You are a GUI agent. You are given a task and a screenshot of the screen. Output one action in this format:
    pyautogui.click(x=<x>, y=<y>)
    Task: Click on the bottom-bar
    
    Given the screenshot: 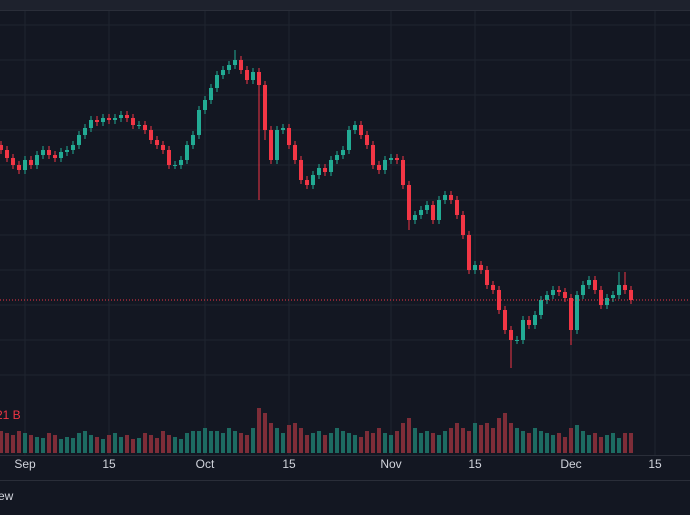 What is the action you would take?
    pyautogui.click(x=345, y=497)
    